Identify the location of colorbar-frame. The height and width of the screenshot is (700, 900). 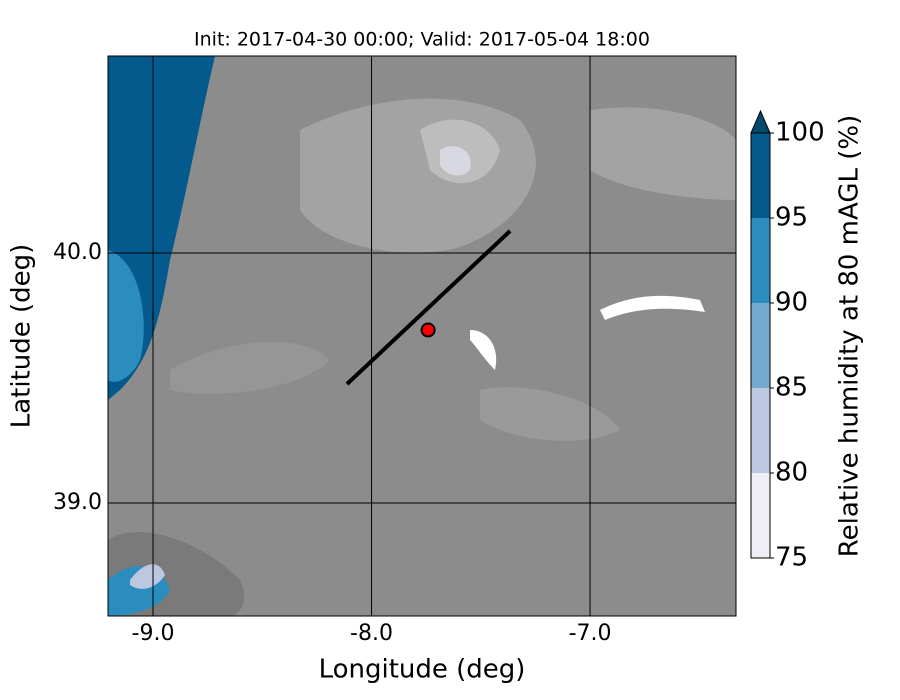
(760, 345).